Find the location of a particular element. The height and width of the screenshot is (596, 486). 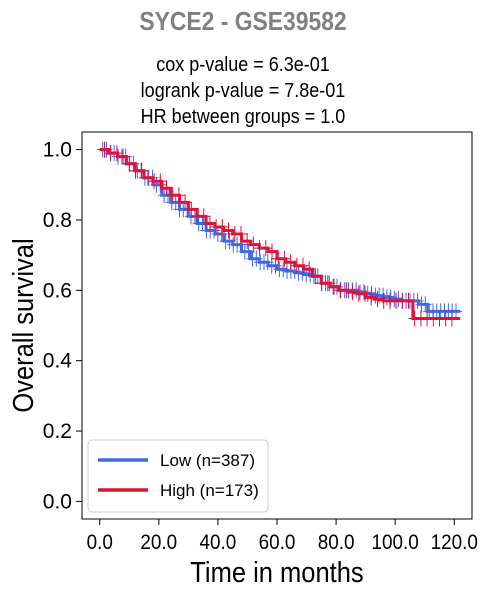

logrank-pvalue-subtitle: logrank p-value = 7.8e-01 is located at coordinates (243, 91).